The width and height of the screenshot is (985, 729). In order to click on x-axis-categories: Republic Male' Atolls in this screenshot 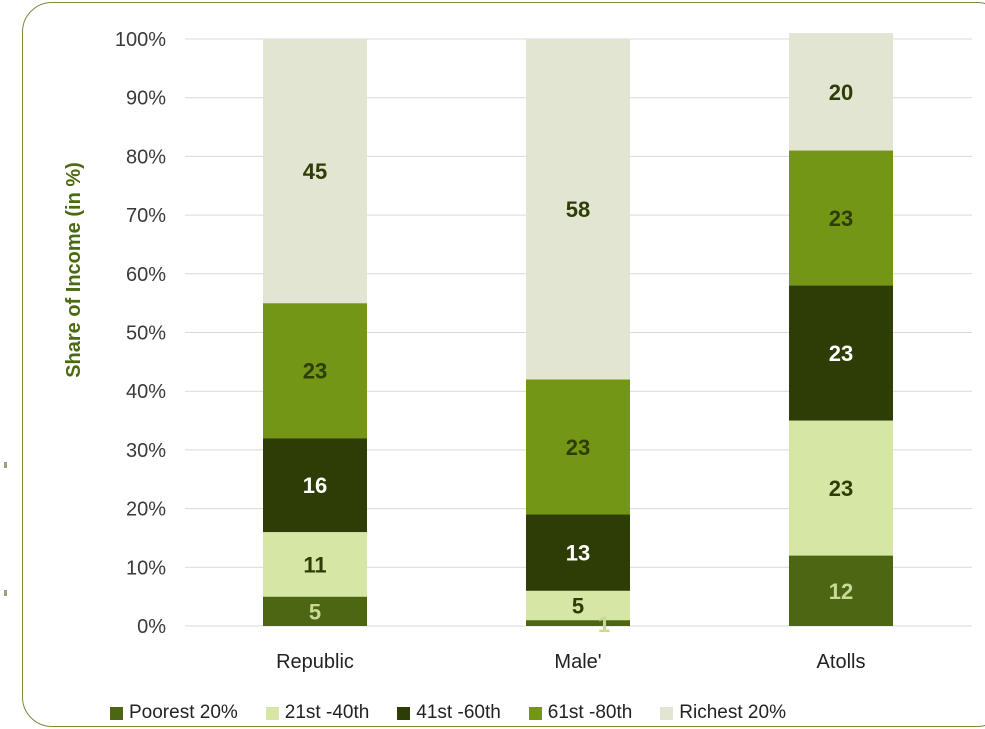, I will do `click(570, 662)`.